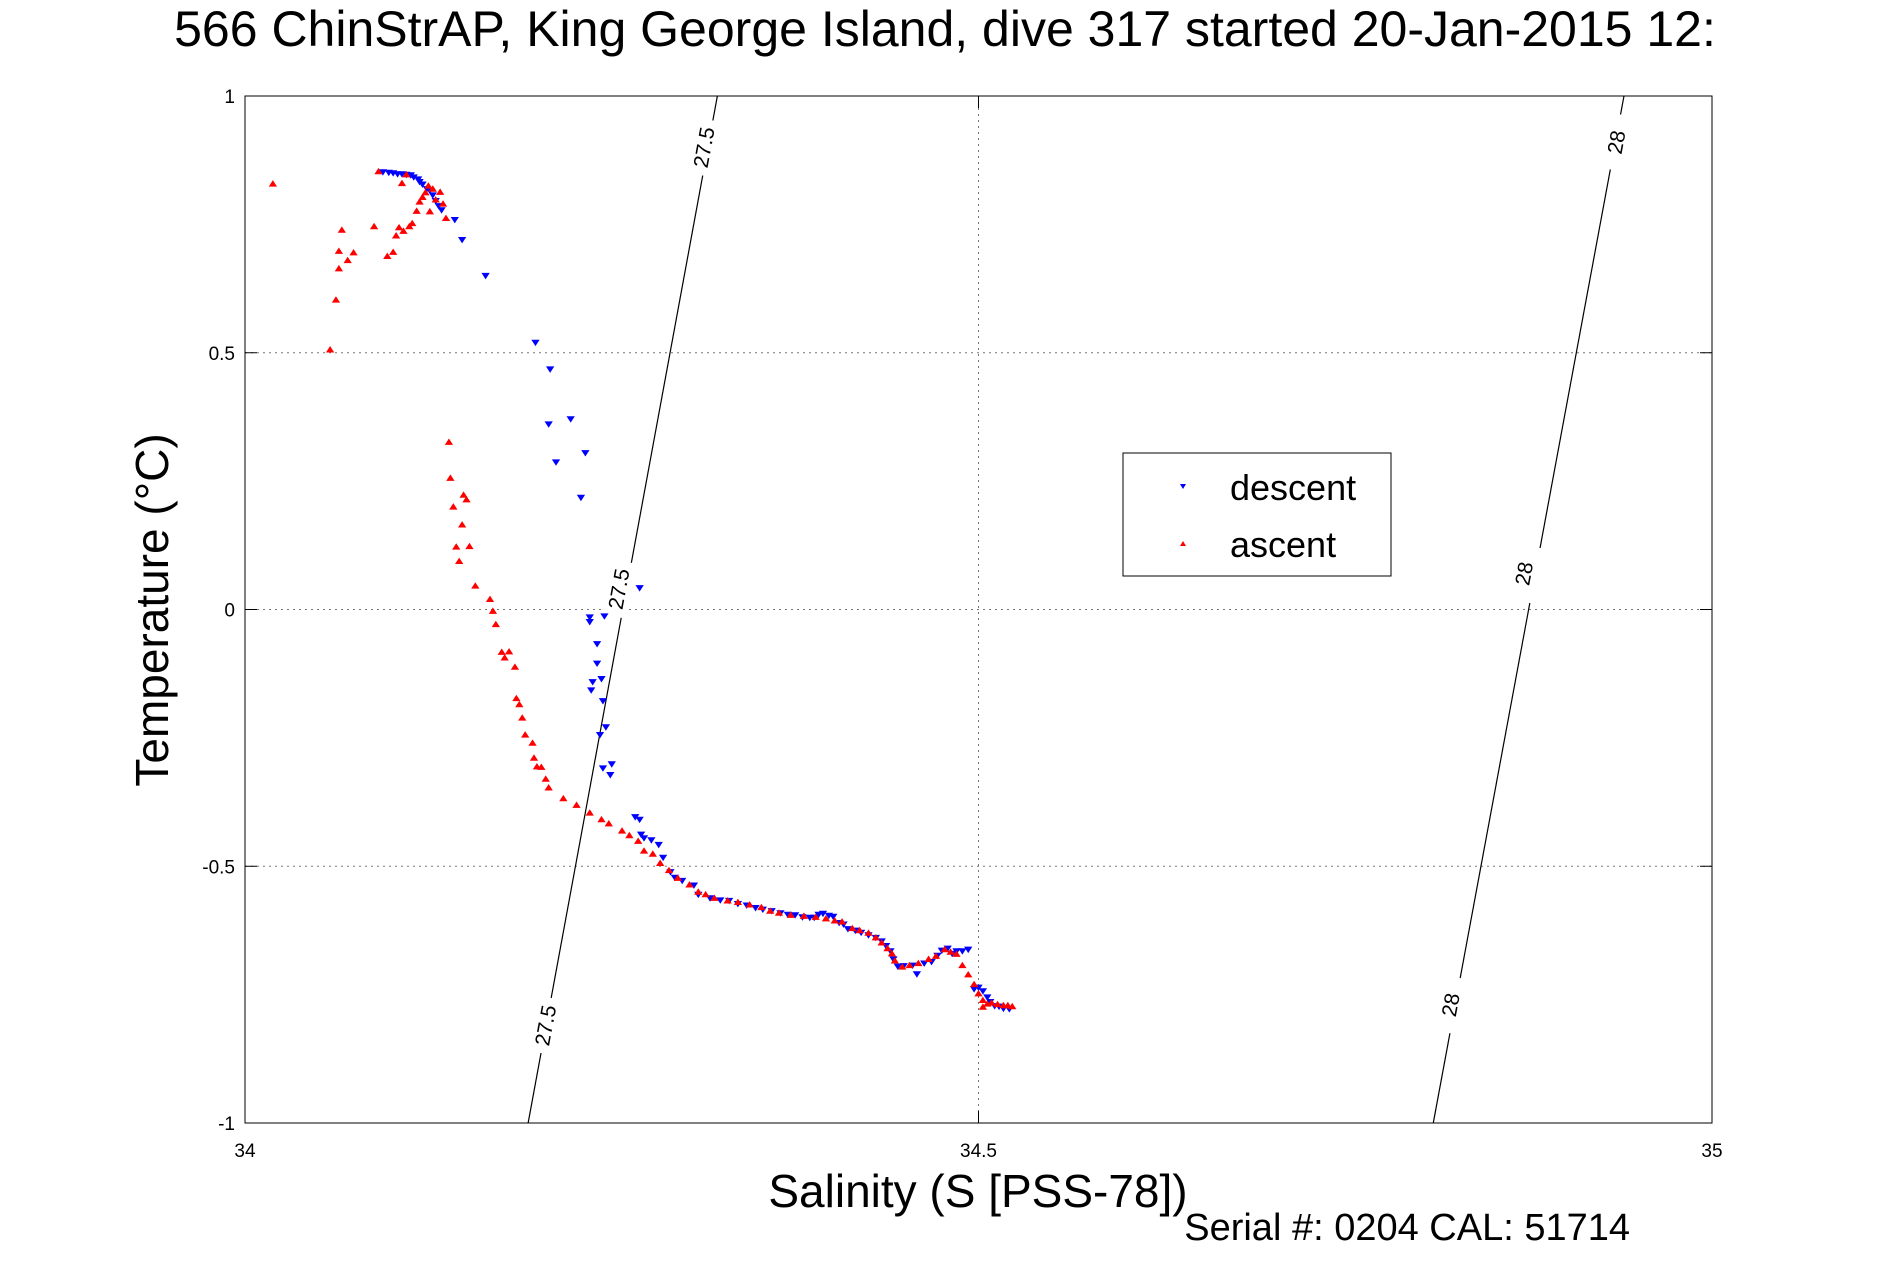 The height and width of the screenshot is (1262, 1891). I want to click on y-tick-label: -0.5, so click(218, 867).